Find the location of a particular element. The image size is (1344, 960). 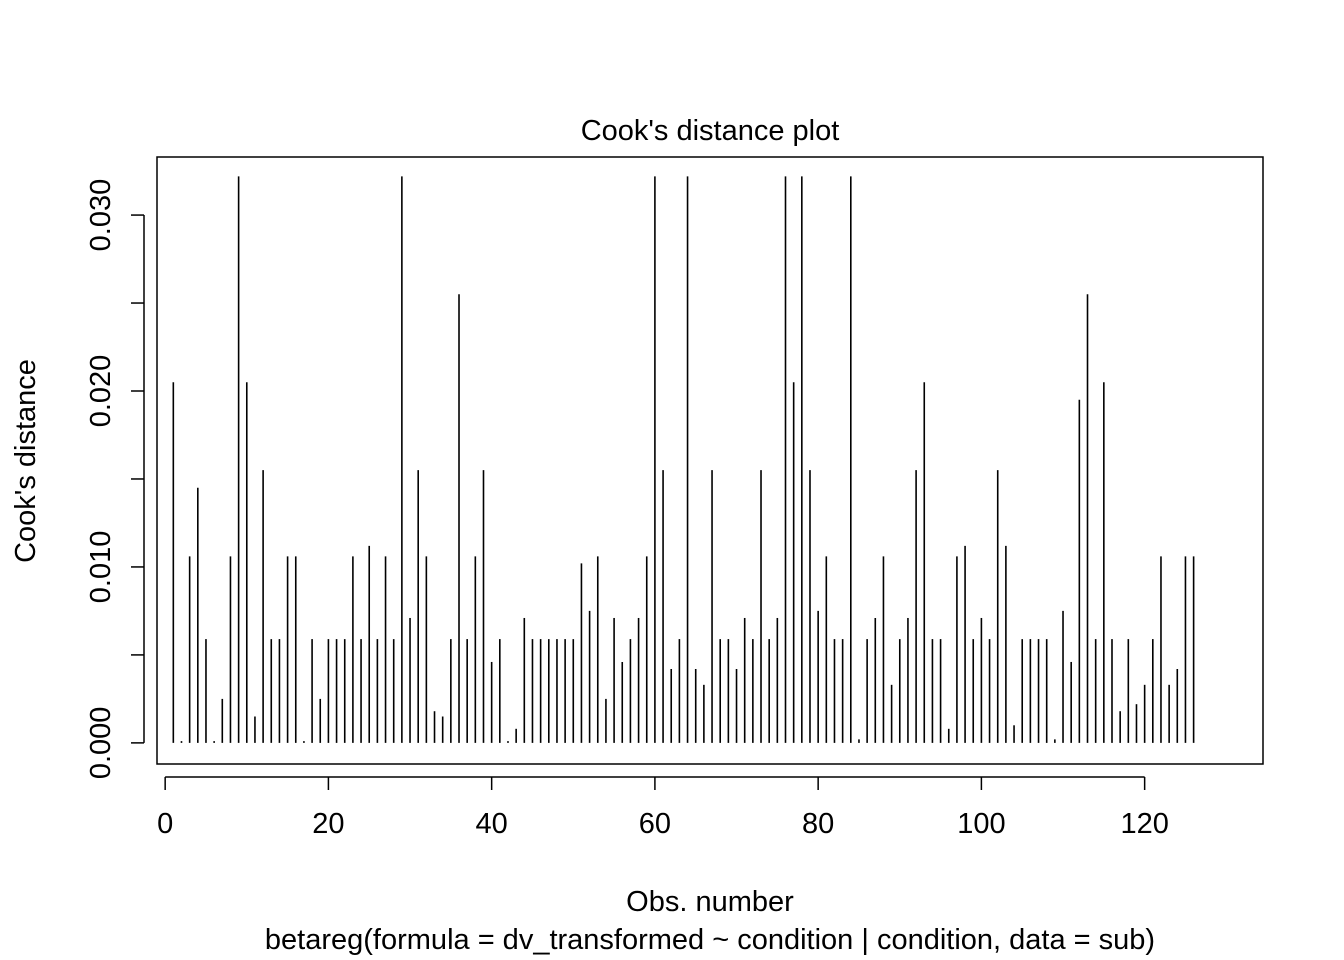

chart-title: Cook's distance plot is located at coordinates (710, 131).